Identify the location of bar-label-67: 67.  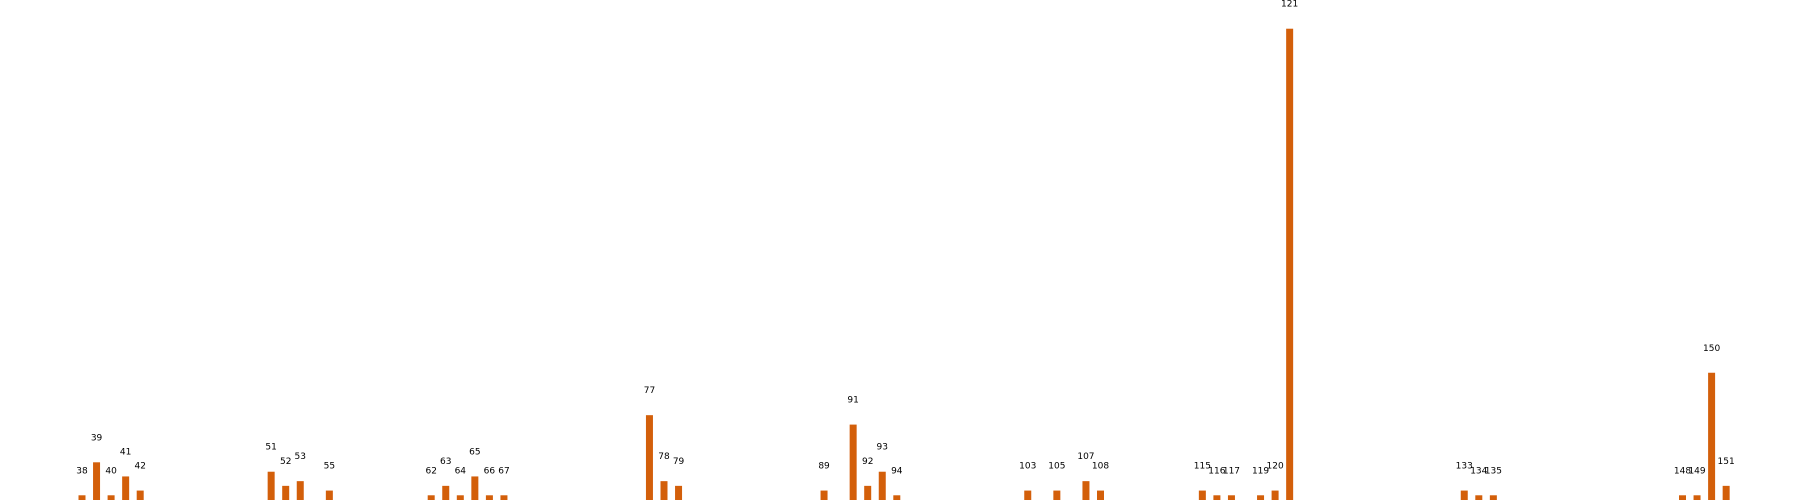
(503, 471).